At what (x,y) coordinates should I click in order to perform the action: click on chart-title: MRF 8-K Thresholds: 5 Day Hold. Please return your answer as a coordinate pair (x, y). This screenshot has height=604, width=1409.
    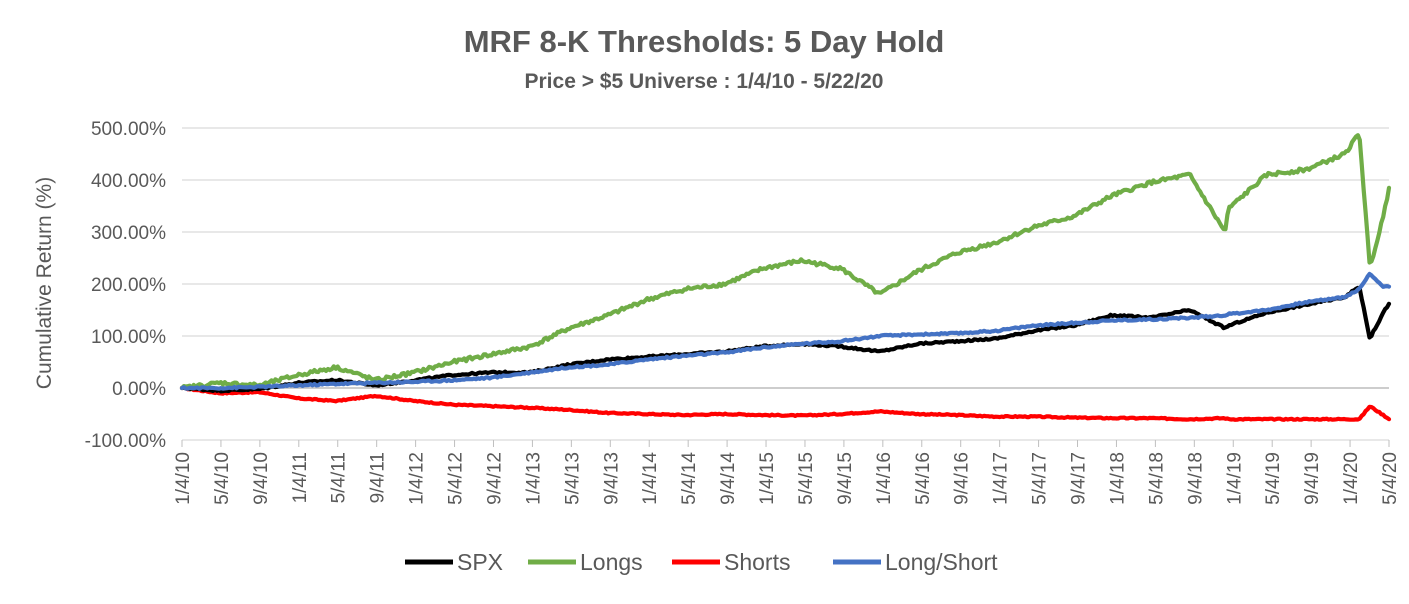
    Looking at the image, I should click on (704, 41).